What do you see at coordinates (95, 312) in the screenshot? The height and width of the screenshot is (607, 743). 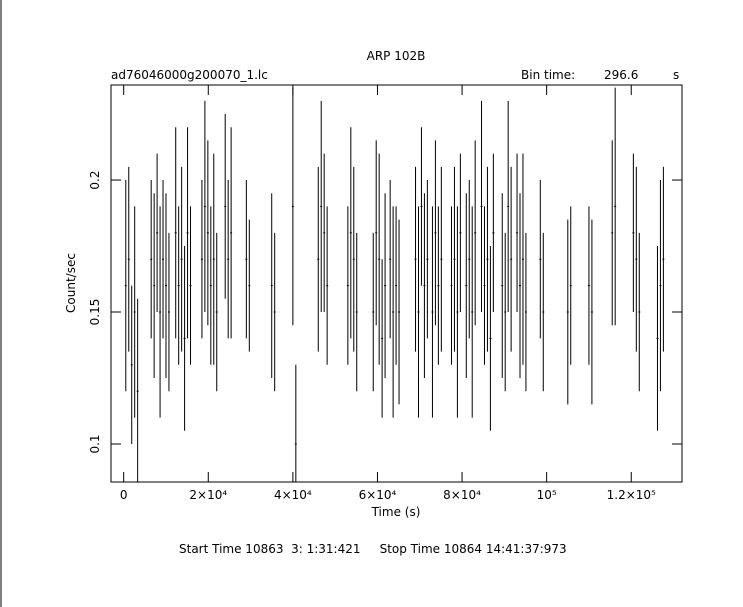 I see `y-tick-label: 0.15` at bounding box center [95, 312].